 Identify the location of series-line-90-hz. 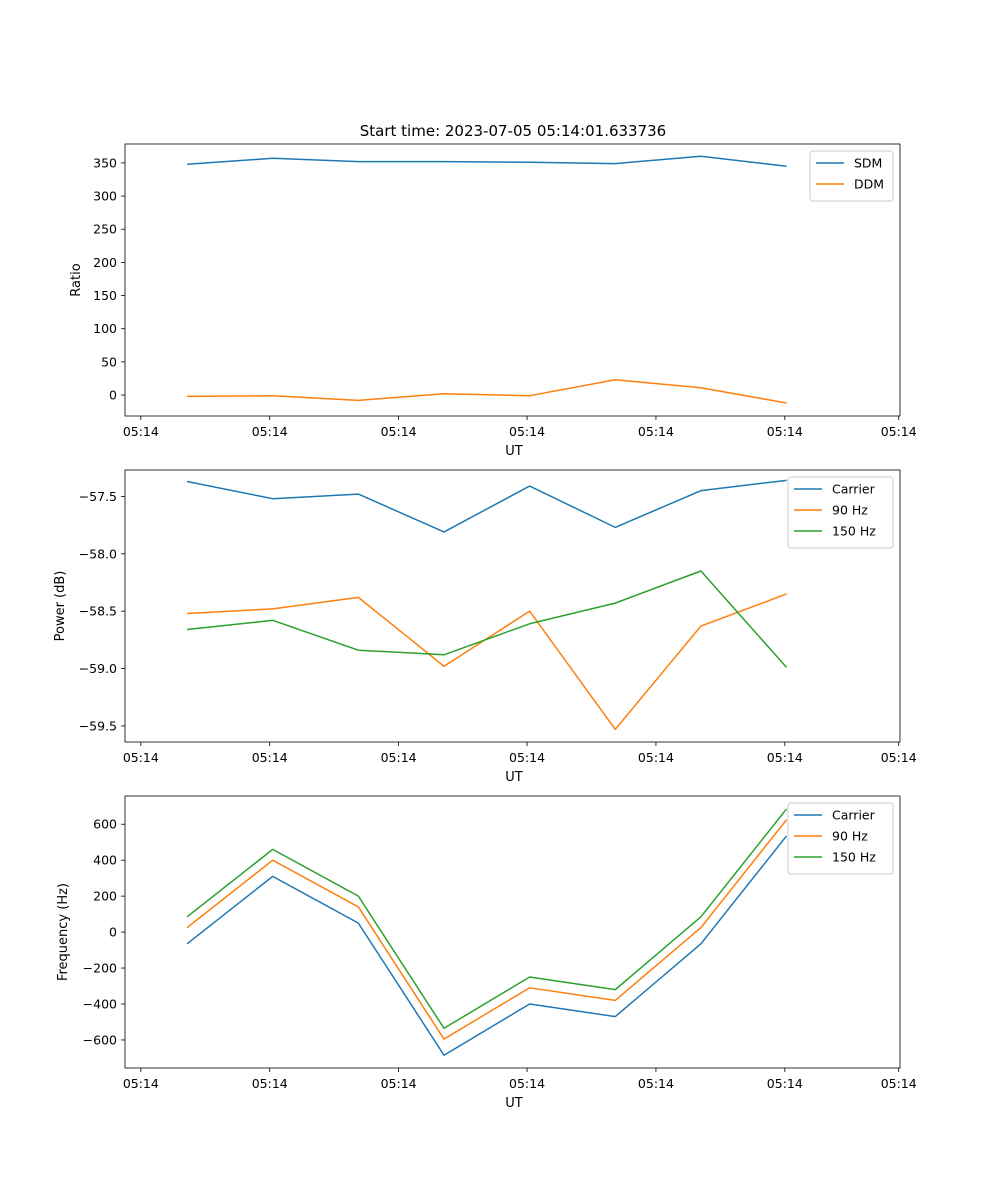
(487, 929).